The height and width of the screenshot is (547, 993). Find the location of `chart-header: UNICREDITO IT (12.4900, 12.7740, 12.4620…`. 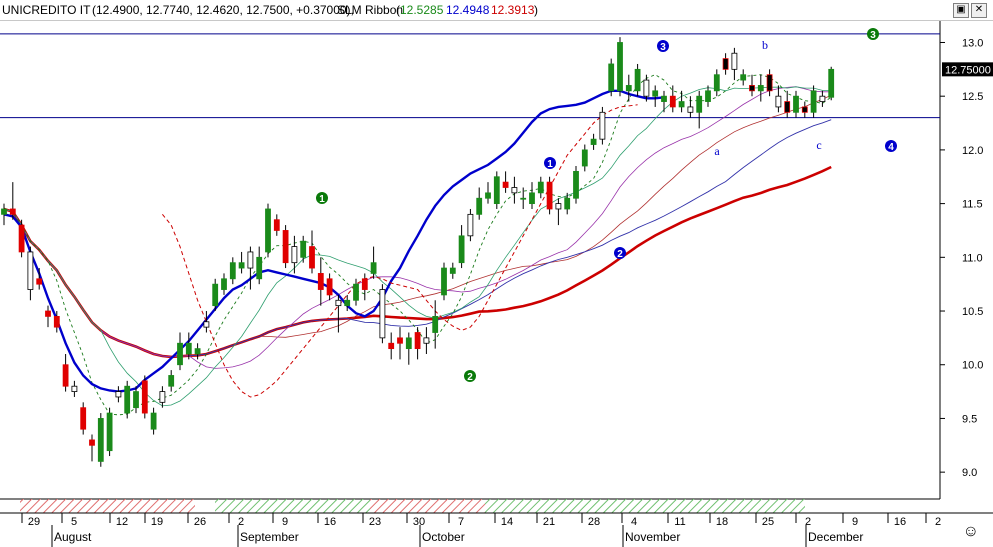

chart-header: UNICREDITO IT (12.4900, 12.7740, 12.4620… is located at coordinates (496, 10).